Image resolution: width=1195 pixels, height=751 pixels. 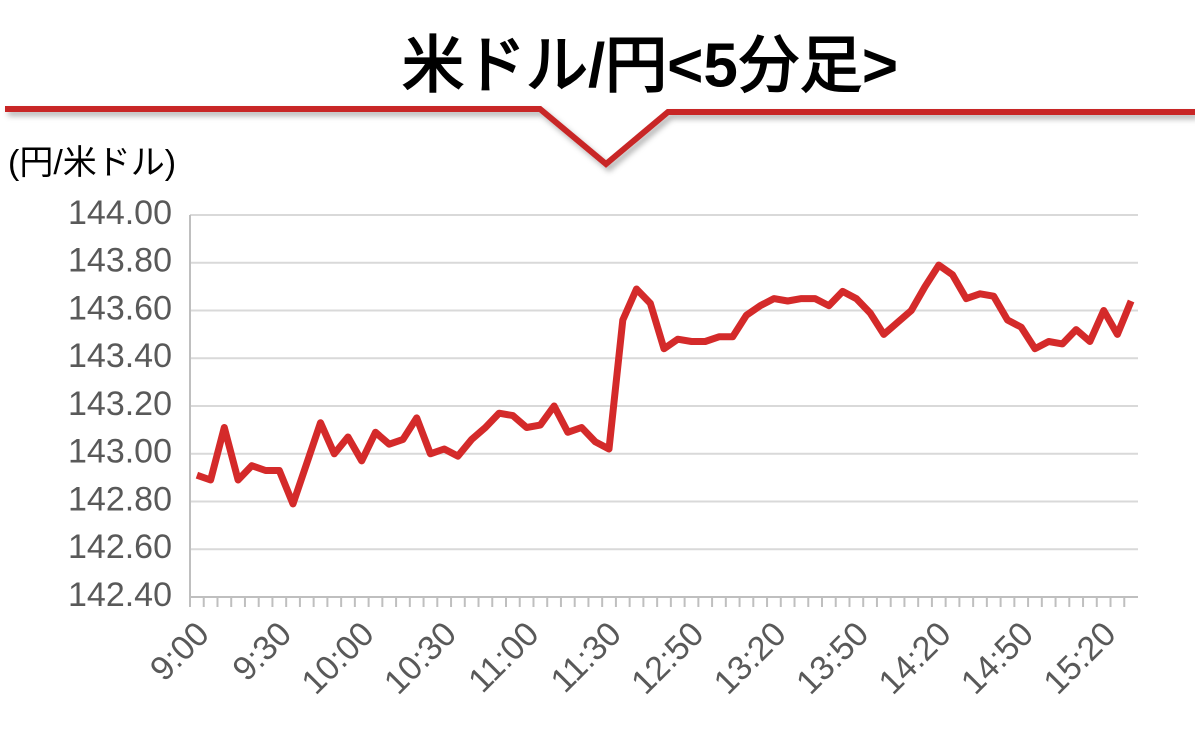 What do you see at coordinates (667, 658) in the screenshot?
I see `x-tick-label: 12:50` at bounding box center [667, 658].